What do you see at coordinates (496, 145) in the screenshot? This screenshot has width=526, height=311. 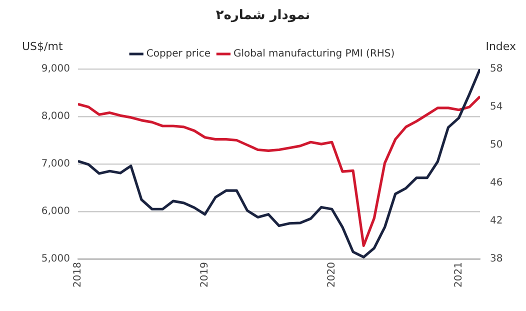 I see `y2-tick-label: 50` at bounding box center [496, 145].